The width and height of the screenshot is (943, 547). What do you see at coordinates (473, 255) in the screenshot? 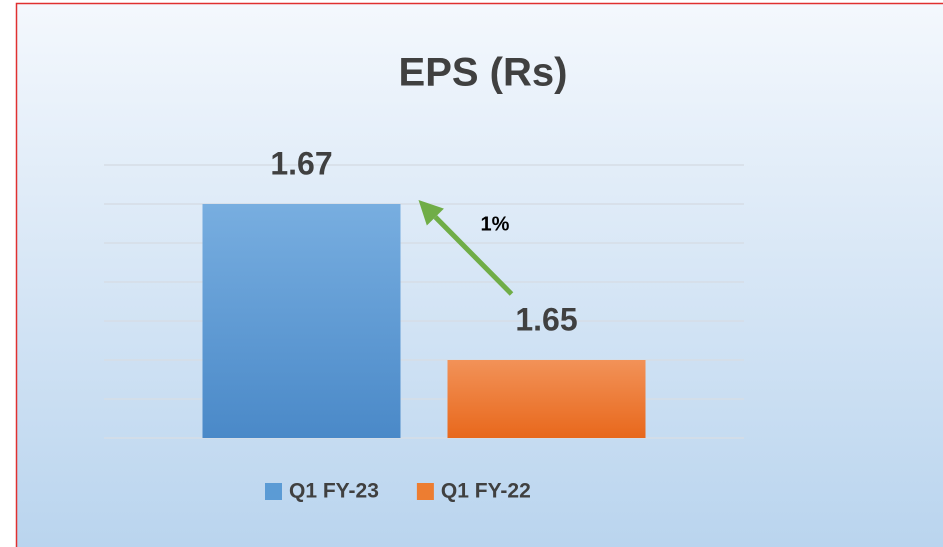
I see `annotation-arrow` at bounding box center [473, 255].